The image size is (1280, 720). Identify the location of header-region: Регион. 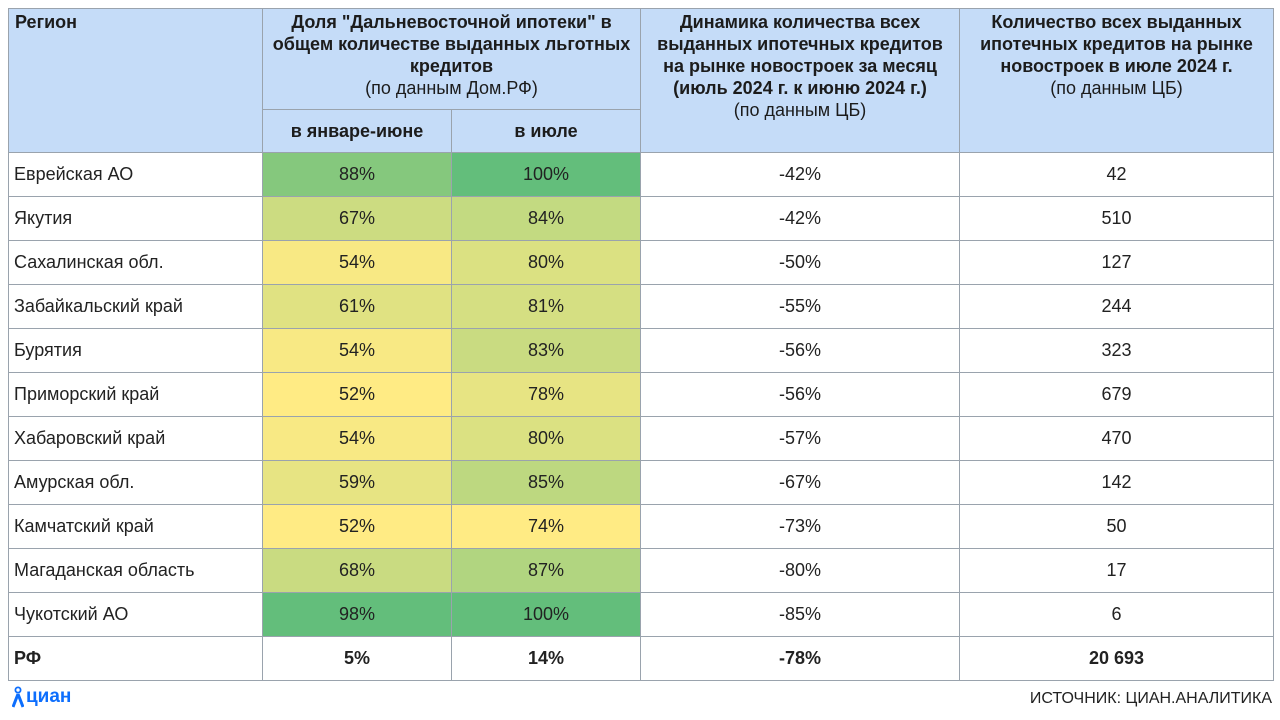
(135, 80).